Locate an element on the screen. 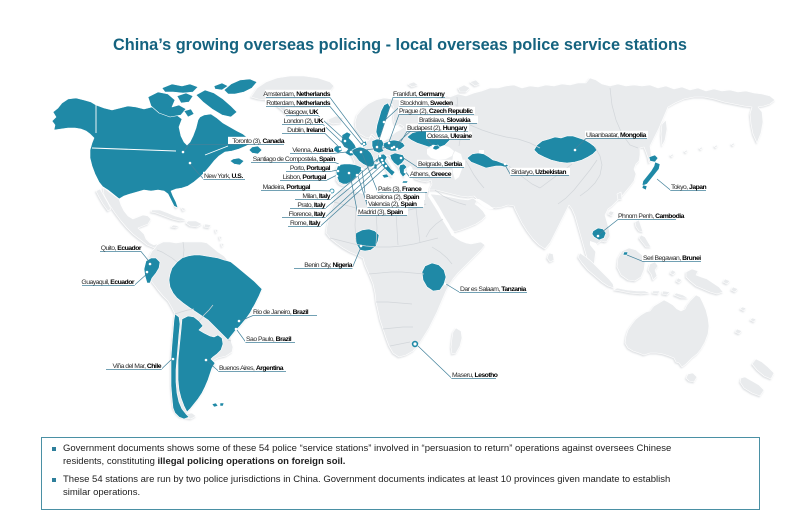 The height and width of the screenshot is (521, 800). svg-text: Porto, Portugal is located at coordinates (310, 168).